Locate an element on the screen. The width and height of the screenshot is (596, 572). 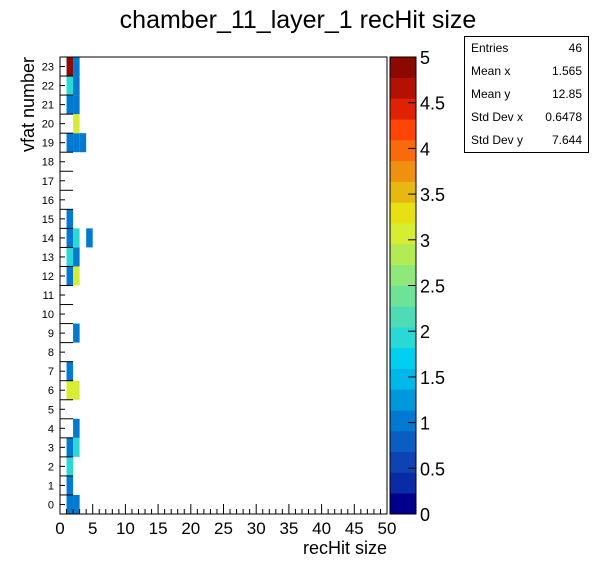
stats-stdy-row: Std Dev y 7.644 is located at coordinates (526, 144).